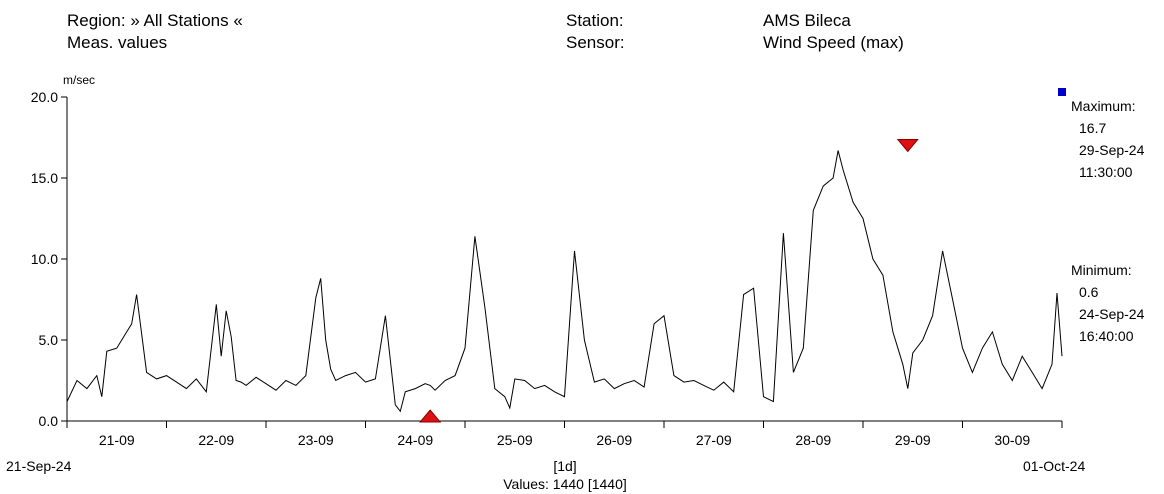  I want to click on x-tick-label: 22-09, so click(216, 440).